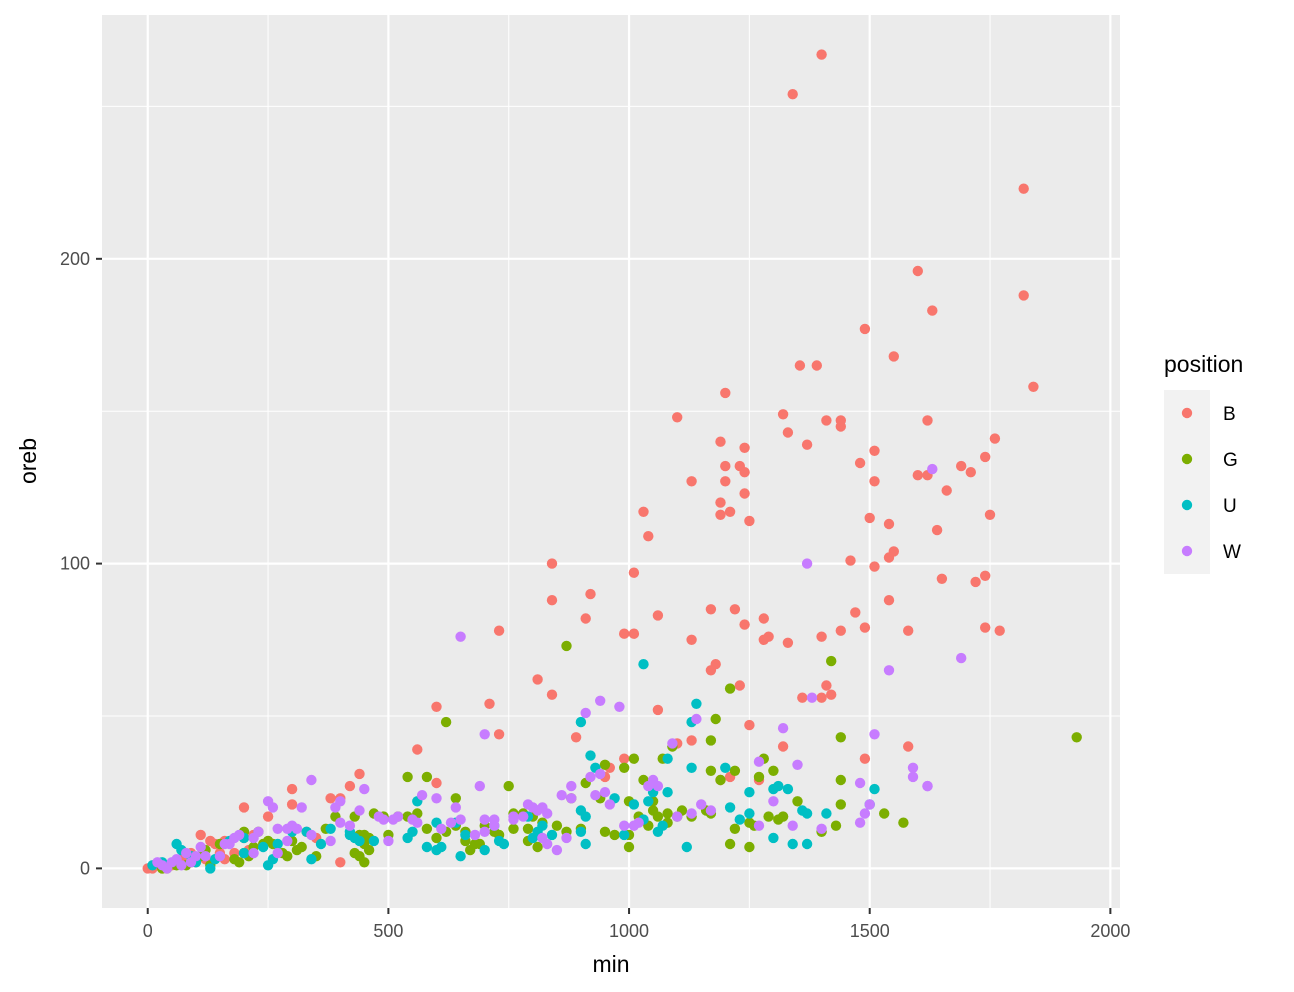 This screenshot has height=992, width=1294. I want to click on legend: position B G U W, so click(1203, 462).